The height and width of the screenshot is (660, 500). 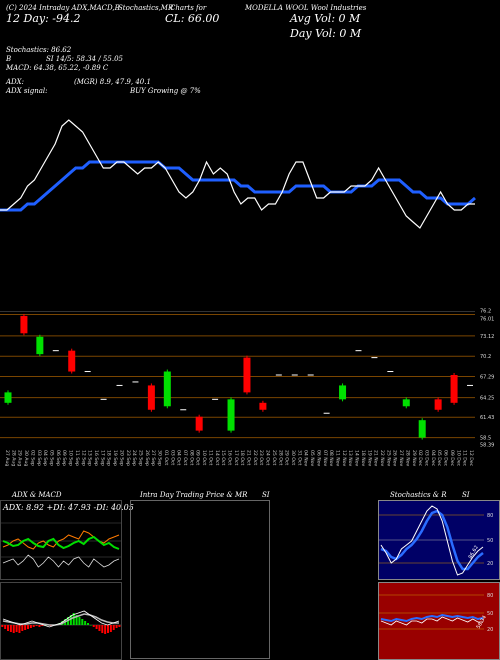 I want to click on date-tick-label: 17 Sep, so click(x=102, y=458).